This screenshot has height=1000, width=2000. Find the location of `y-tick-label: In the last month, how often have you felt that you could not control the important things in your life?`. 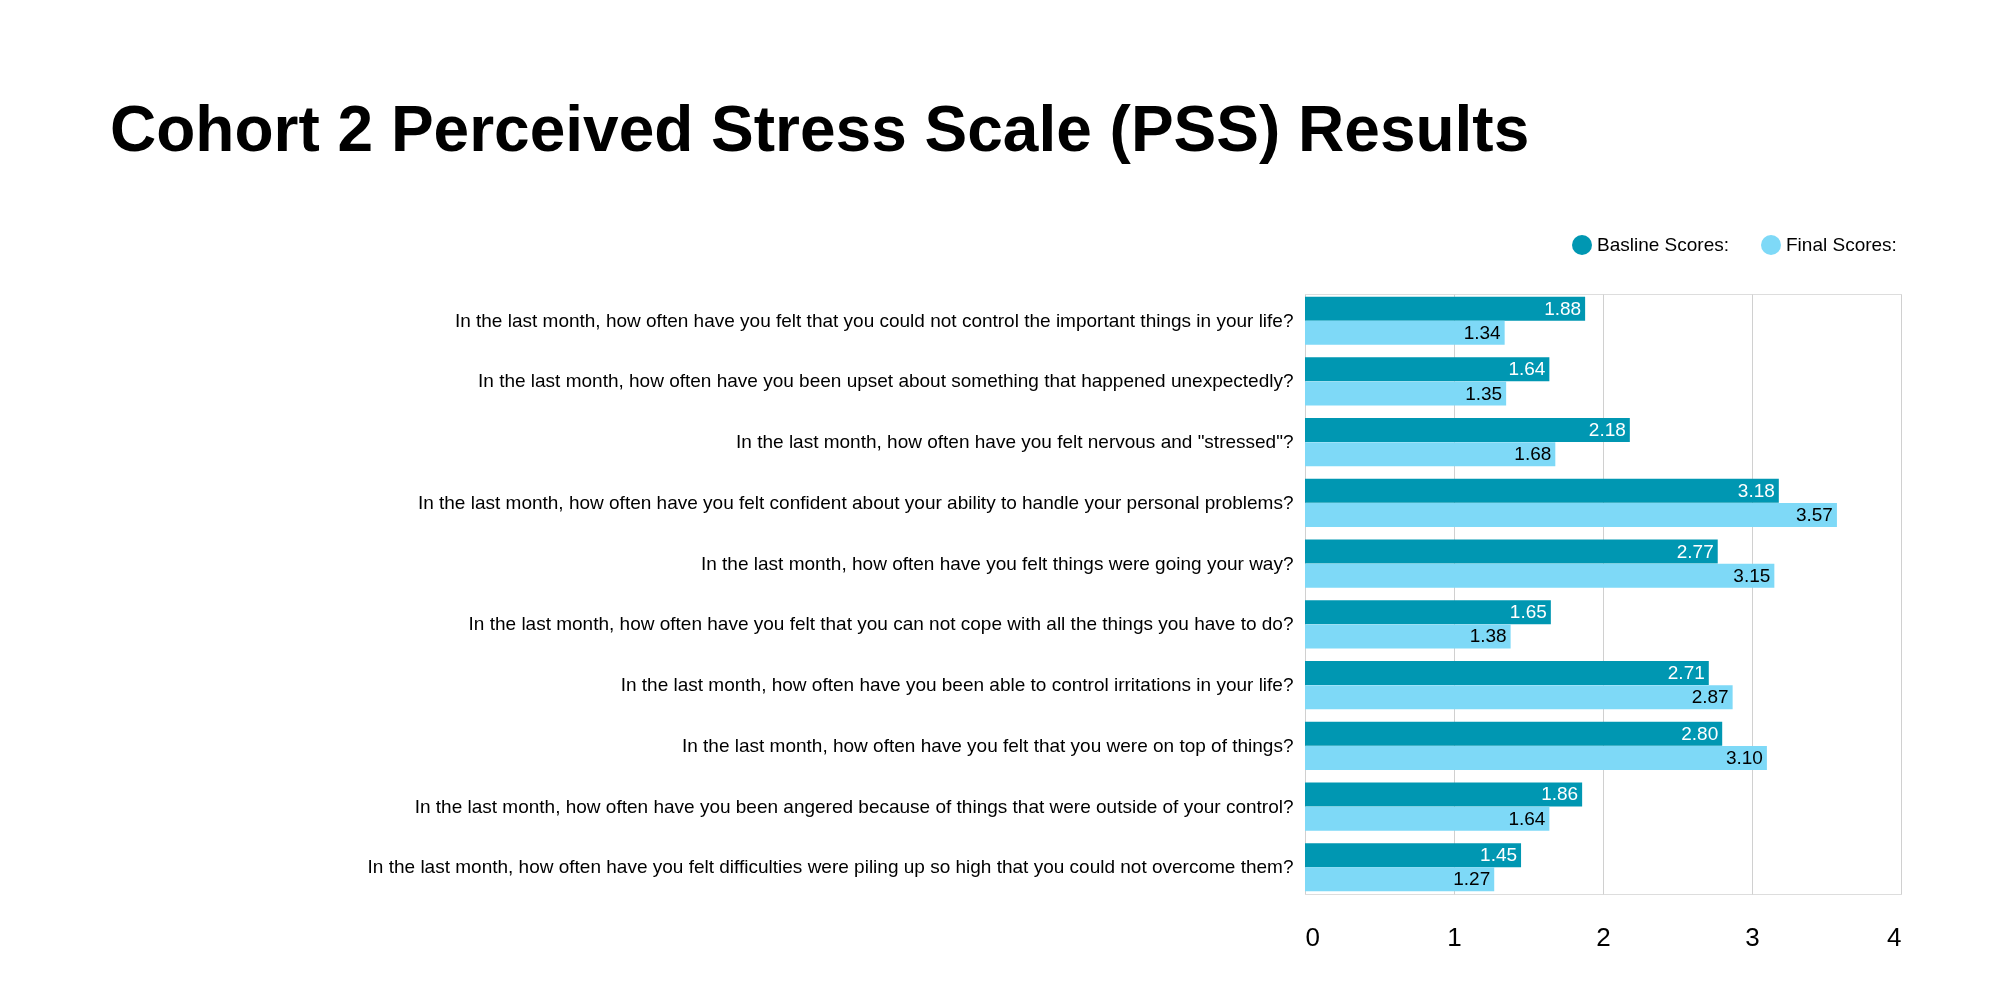

y-tick-label: In the last month, how often have you felt that you could not control the important things in your life? is located at coordinates (874, 320).